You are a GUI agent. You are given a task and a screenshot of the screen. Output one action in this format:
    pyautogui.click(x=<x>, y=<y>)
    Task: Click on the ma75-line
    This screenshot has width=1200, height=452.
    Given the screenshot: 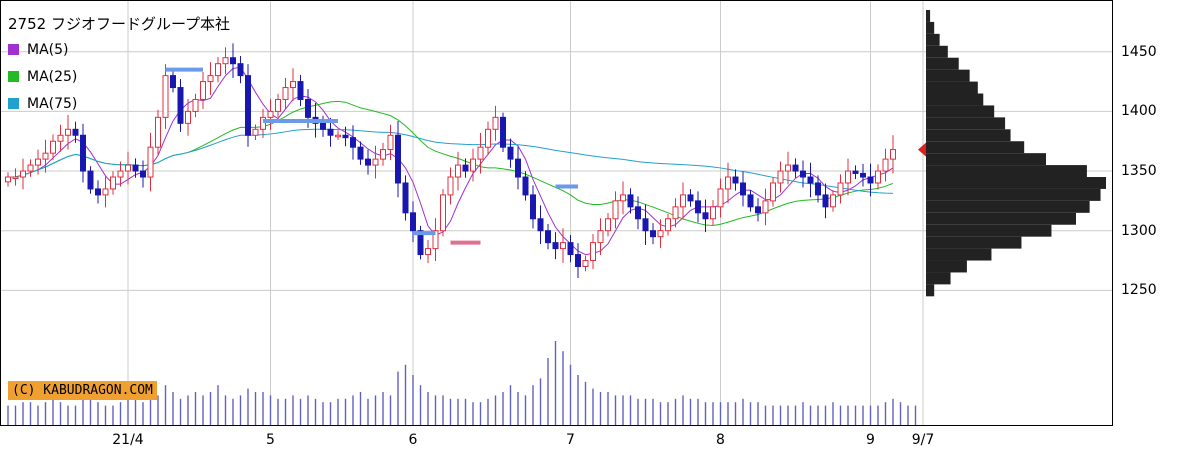 What is the action you would take?
    pyautogui.click(x=451, y=161)
    